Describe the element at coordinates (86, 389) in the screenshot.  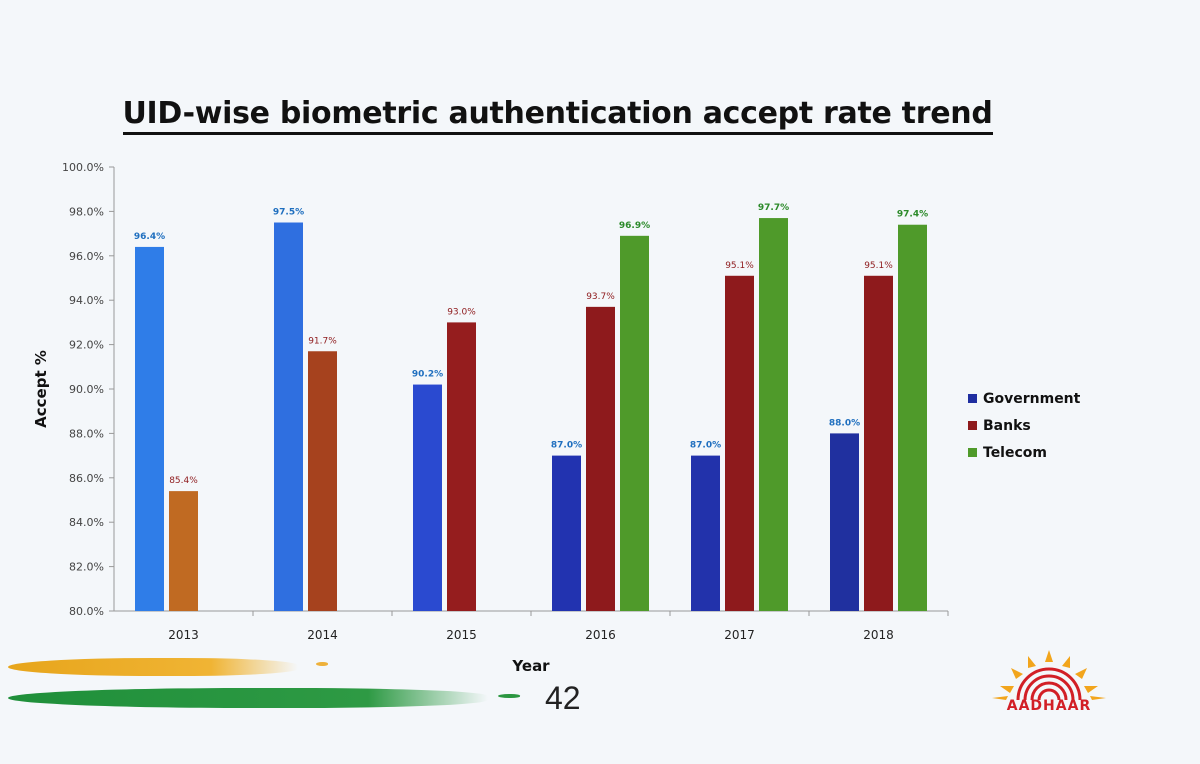
I see `y-tick-label: 90.0%` at that location.